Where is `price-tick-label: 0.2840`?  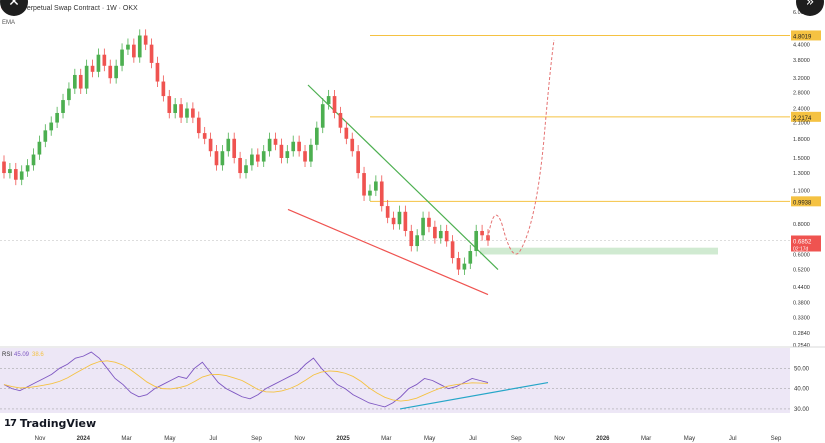
price-tick-label: 0.2840 is located at coordinates (801, 334).